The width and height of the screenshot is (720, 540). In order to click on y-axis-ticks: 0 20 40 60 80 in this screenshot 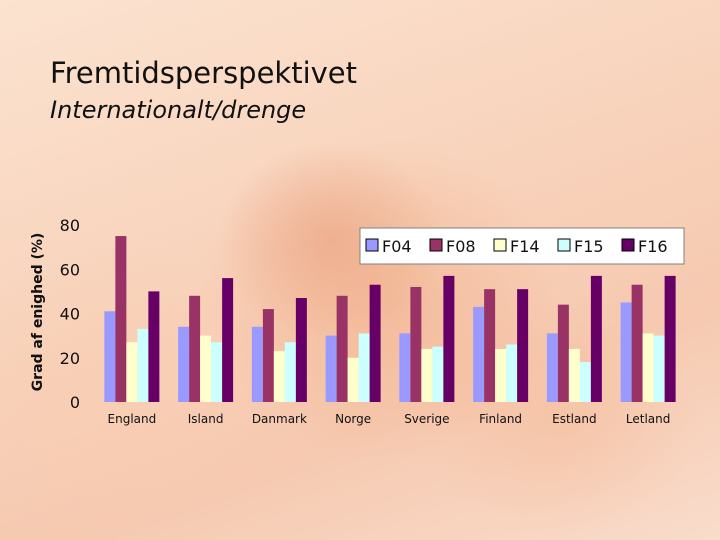, I will do `click(70, 314)`.